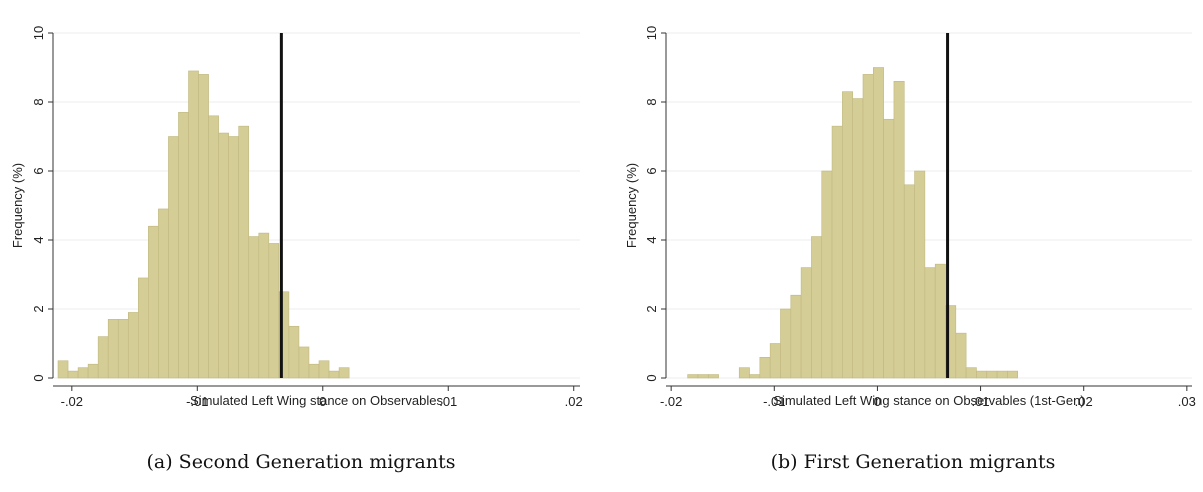 Image resolution: width=1203 pixels, height=492 pixels. I want to click on x-tick-label: .03, so click(1187, 401).